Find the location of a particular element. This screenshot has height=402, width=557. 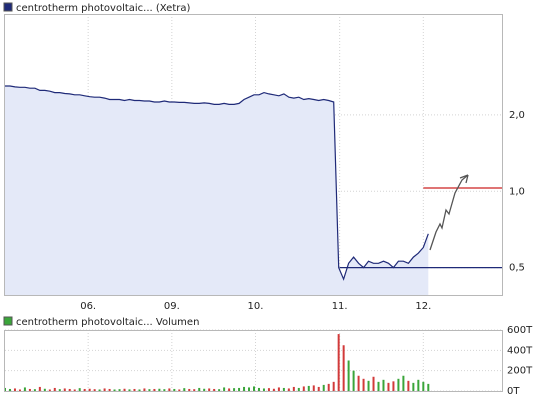

x-tick-label: 09. is located at coordinates (172, 306).